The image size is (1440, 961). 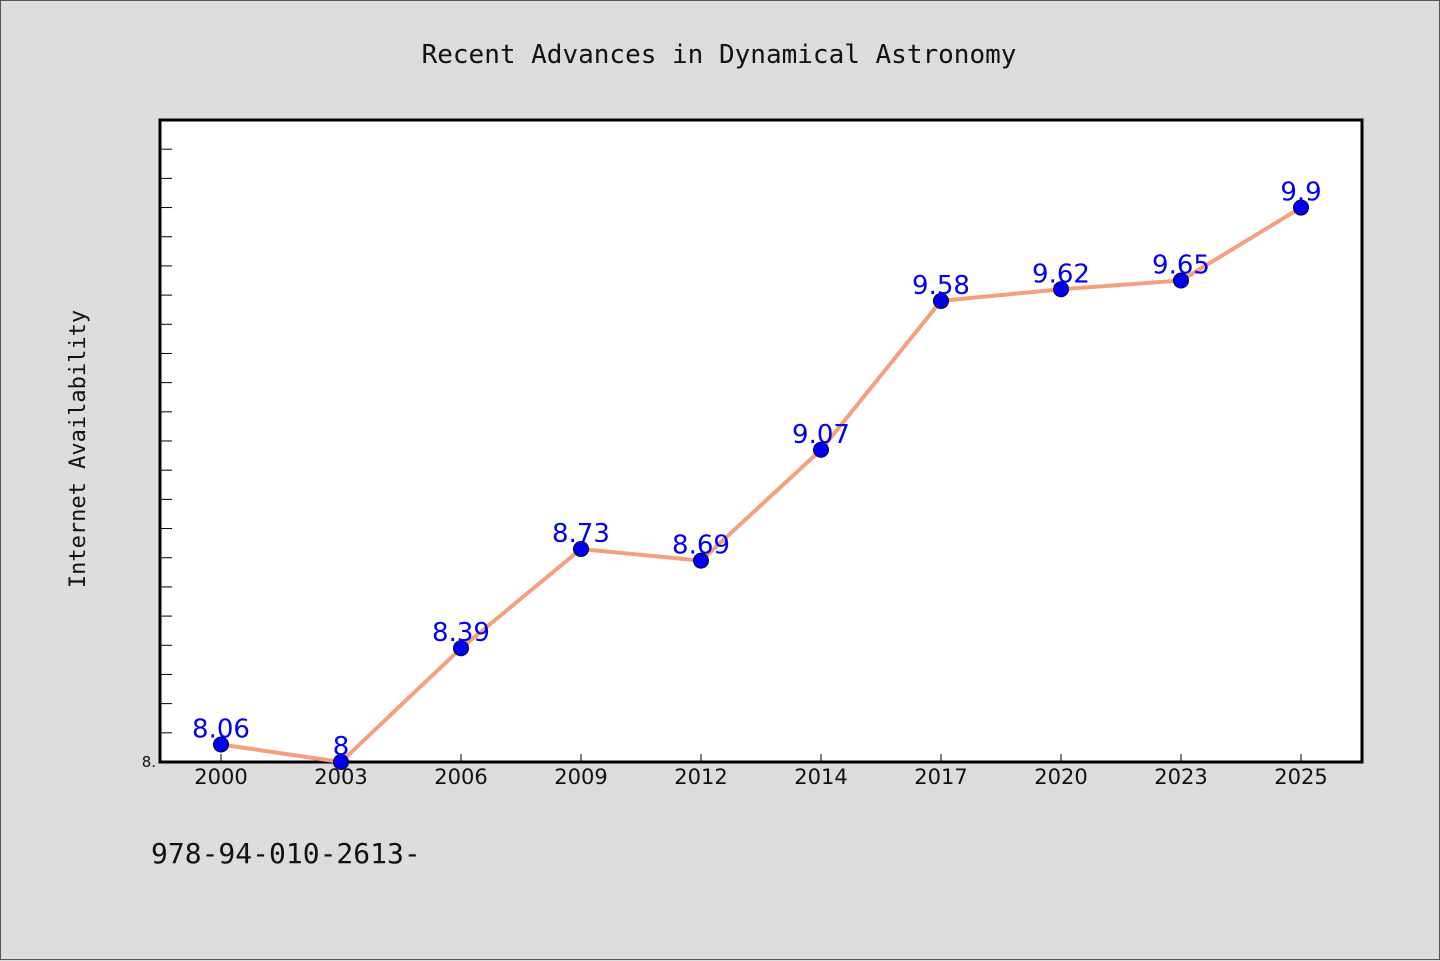 What do you see at coordinates (221, 729) in the screenshot?
I see `data-label: 8.06` at bounding box center [221, 729].